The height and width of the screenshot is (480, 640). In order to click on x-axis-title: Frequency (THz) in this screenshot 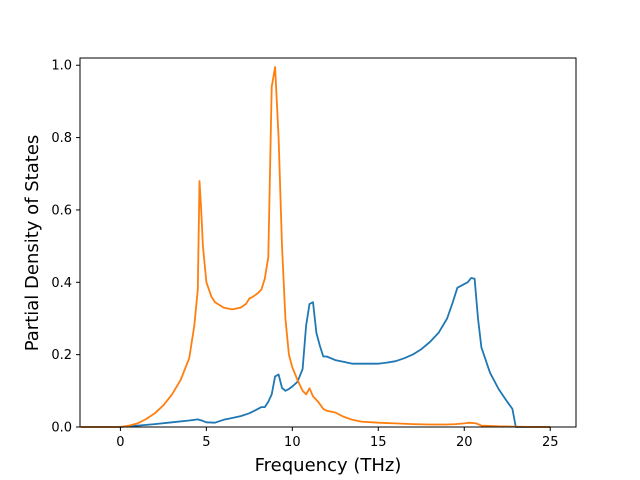, I will do `click(328, 465)`.